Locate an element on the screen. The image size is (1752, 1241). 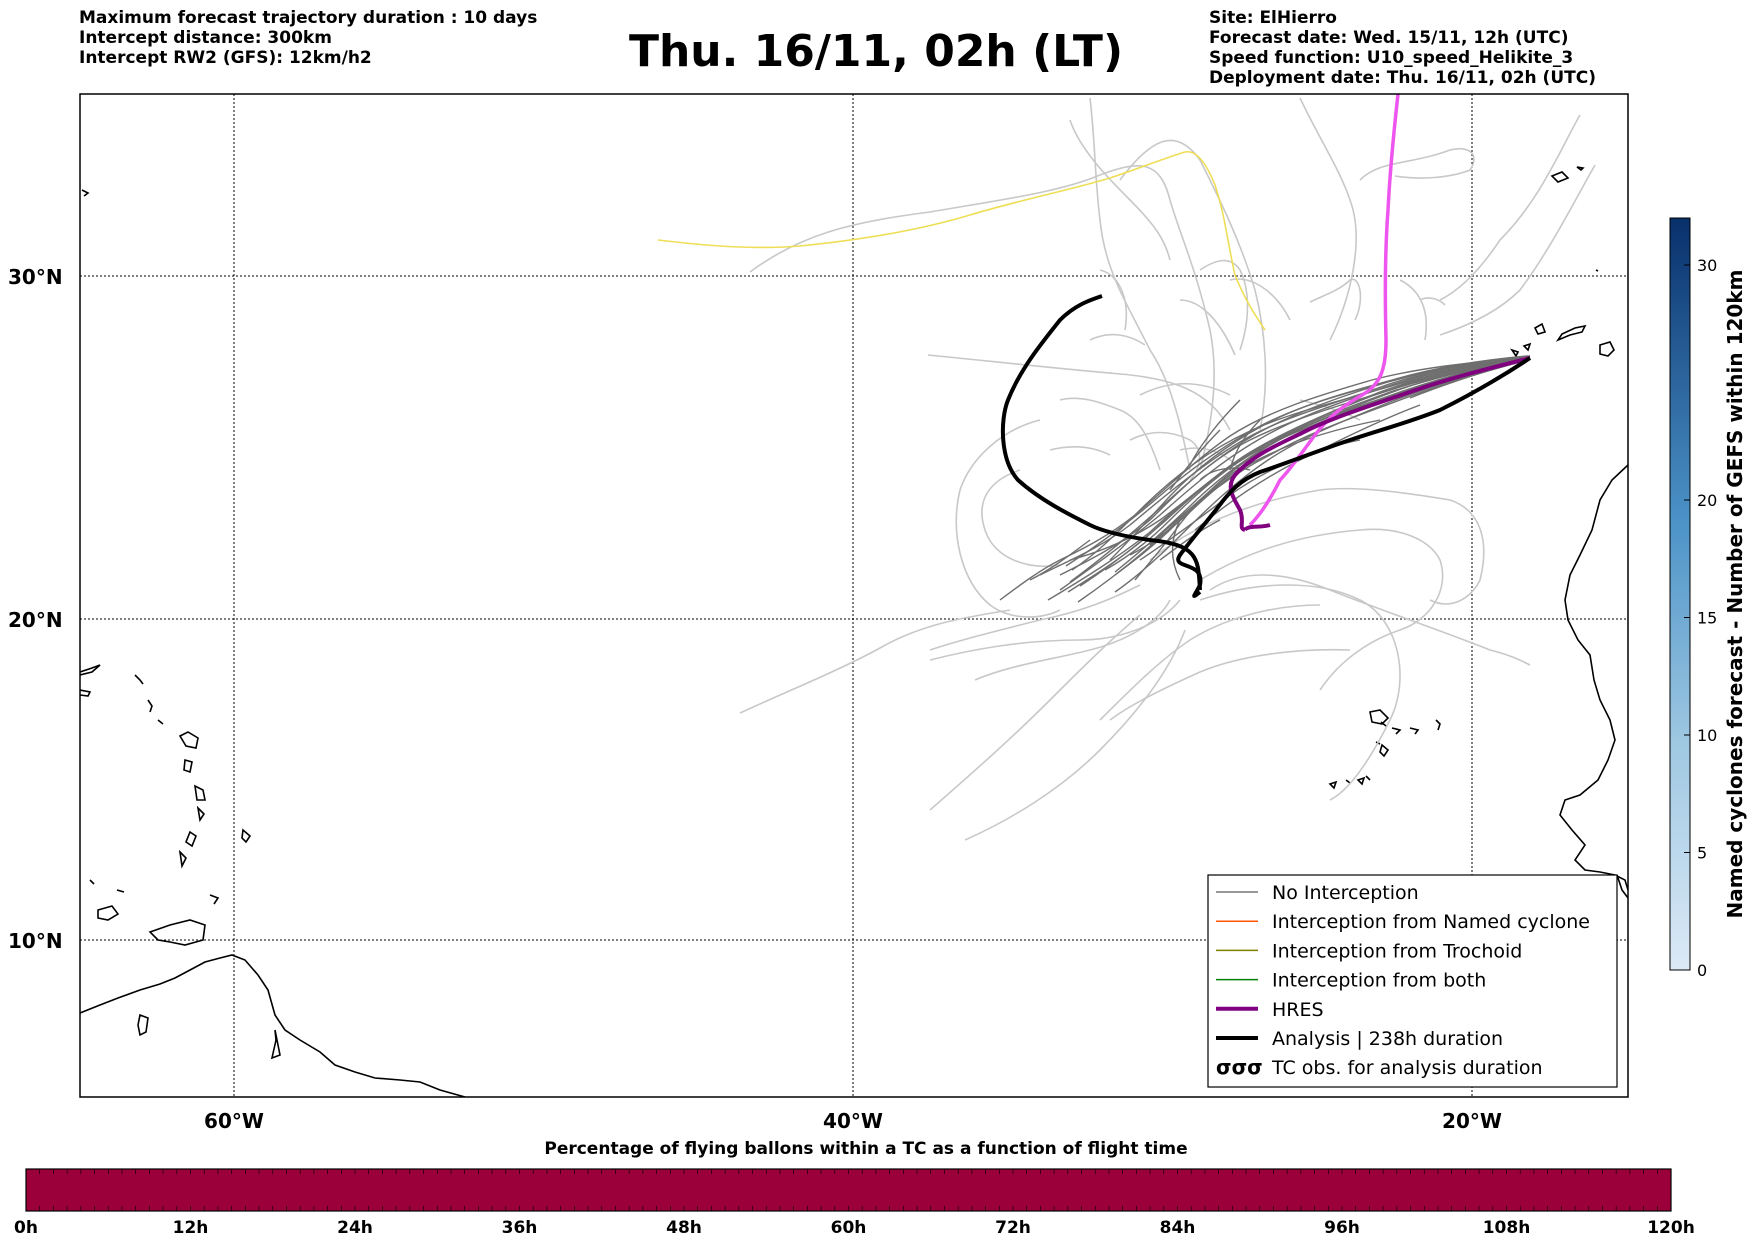
legend-label: No Interception is located at coordinates (1345, 893).